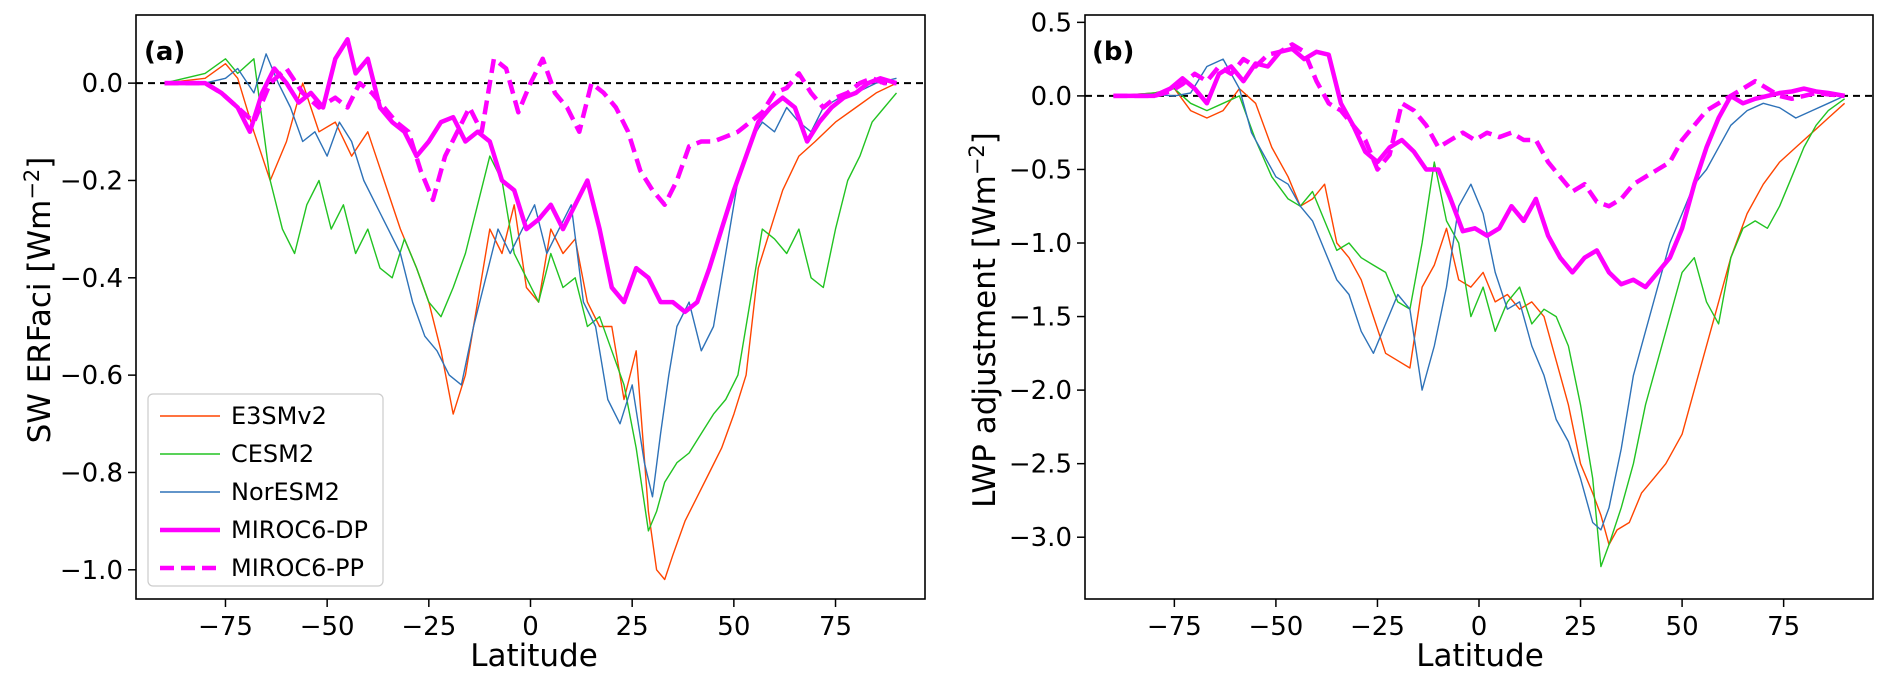 This screenshot has height=686, width=1892. What do you see at coordinates (1275, 627) in the screenshot?
I see `panel-b-x-tick-label: −50` at bounding box center [1275, 627].